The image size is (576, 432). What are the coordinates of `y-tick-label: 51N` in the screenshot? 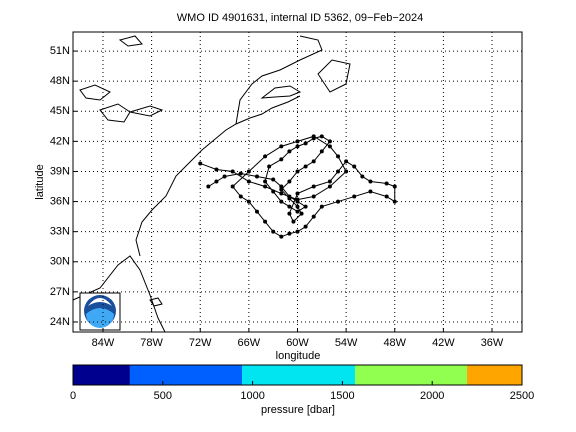 It's located at (60, 51).